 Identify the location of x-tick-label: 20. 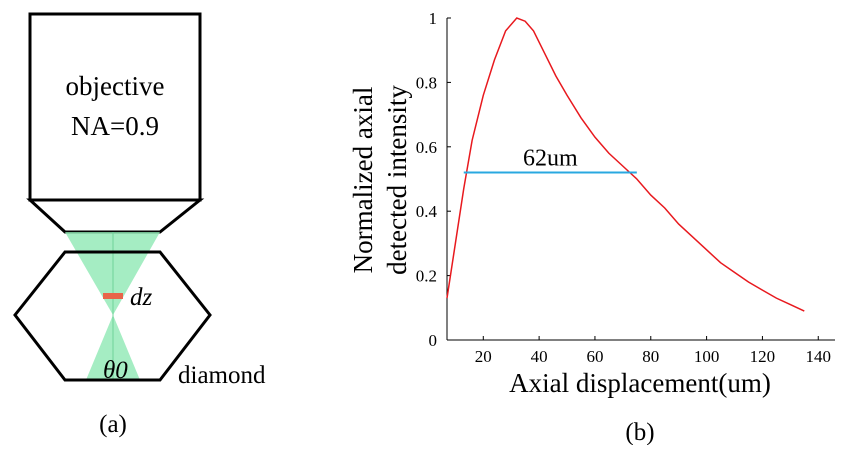
(483, 356).